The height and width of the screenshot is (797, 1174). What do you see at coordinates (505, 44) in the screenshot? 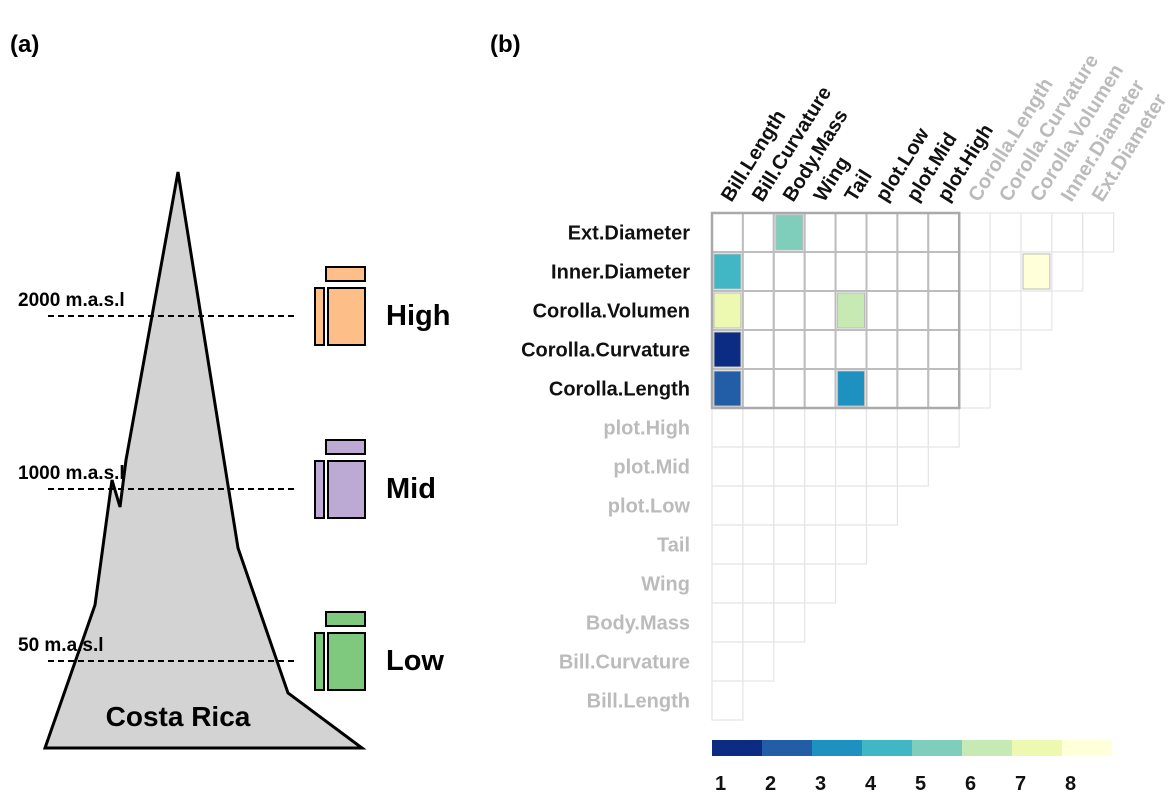
I see `panel-label: (b)` at bounding box center [505, 44].